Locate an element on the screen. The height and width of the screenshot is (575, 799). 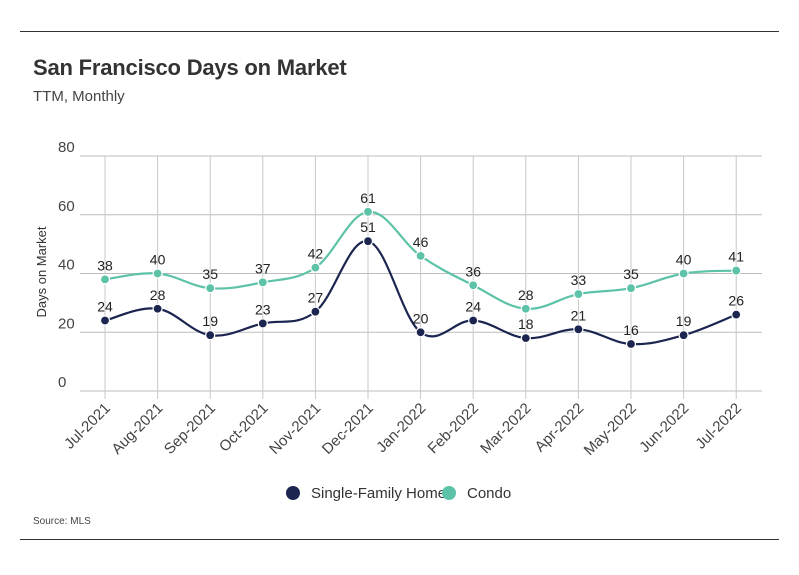
data-label: 21 is located at coordinates (579, 315).